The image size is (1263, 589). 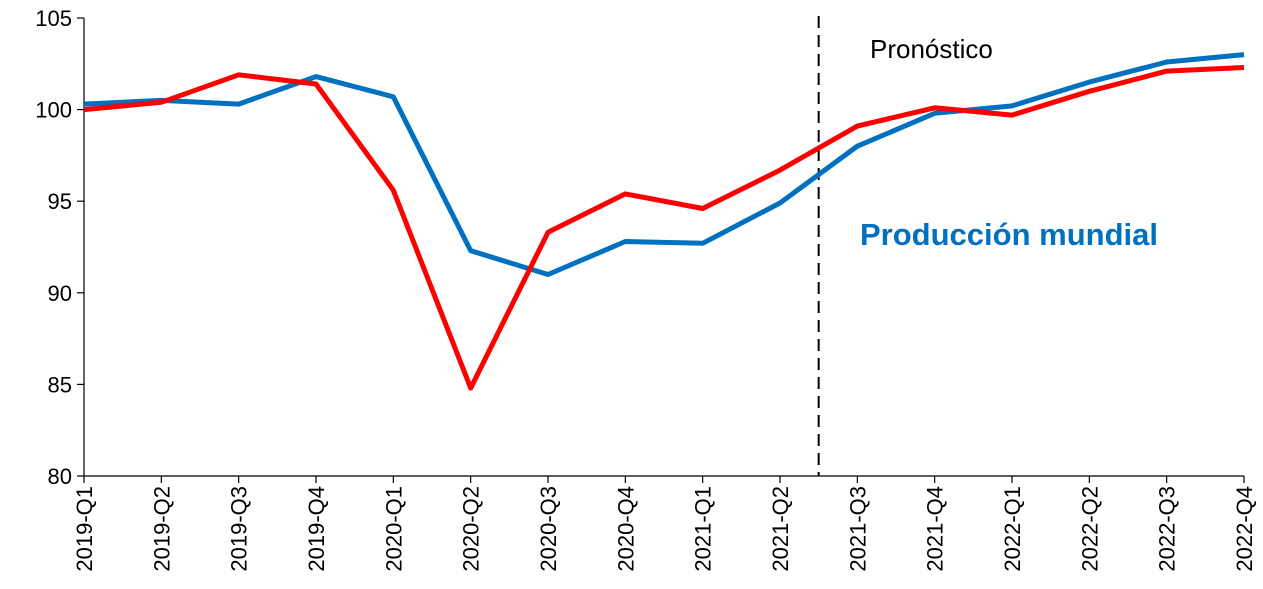 What do you see at coordinates (53, 18) in the screenshot?
I see `y-tick-label: 105` at bounding box center [53, 18].